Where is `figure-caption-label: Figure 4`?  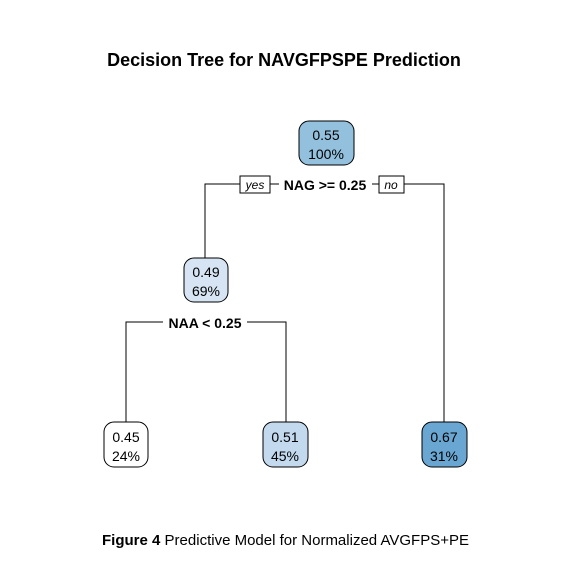
figure-caption-label: Figure 4 is located at coordinates (131, 540).